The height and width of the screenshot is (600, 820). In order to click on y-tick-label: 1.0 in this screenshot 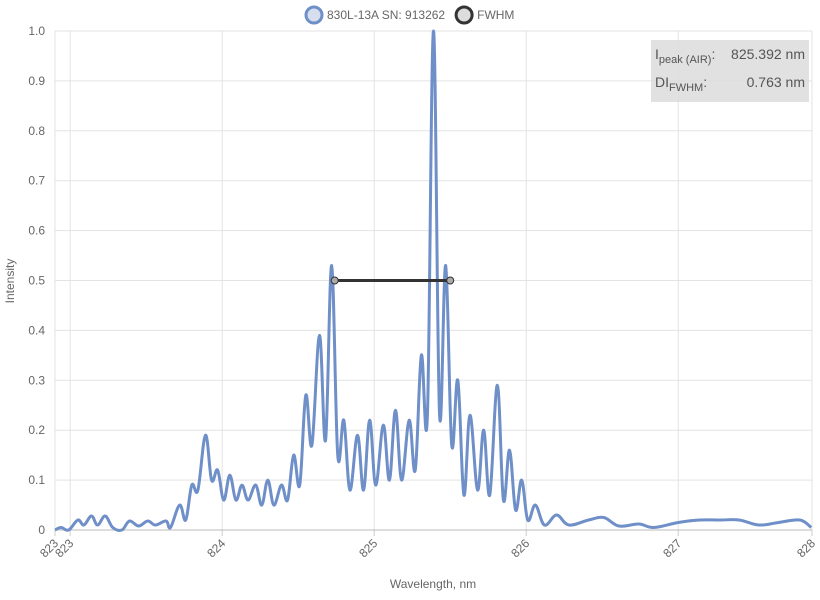, I will do `click(36, 31)`.